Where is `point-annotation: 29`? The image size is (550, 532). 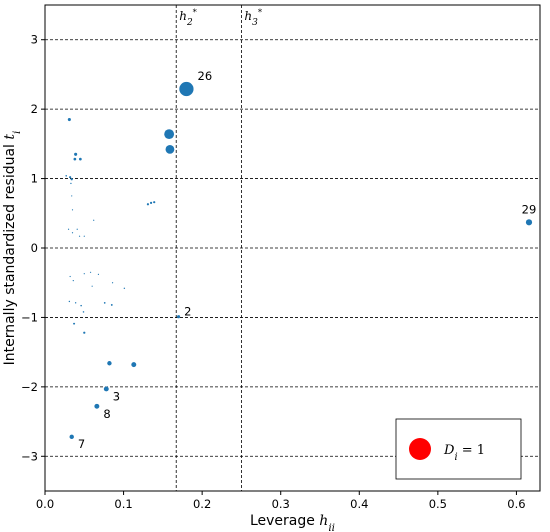 point-annotation: 29 is located at coordinates (529, 209).